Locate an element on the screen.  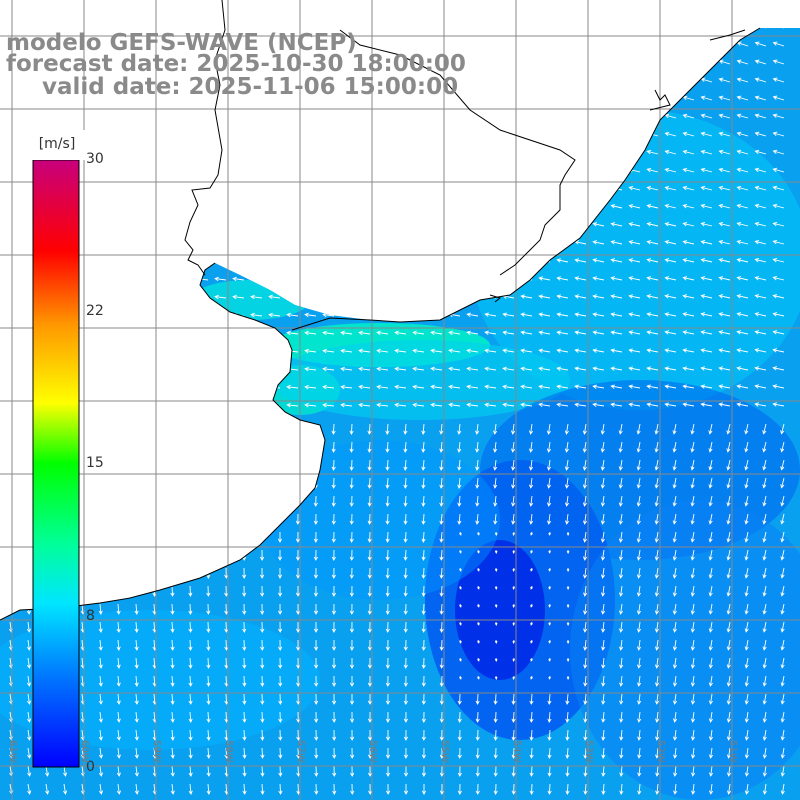
longitude-label: 55W is located at coordinates (444, 751).